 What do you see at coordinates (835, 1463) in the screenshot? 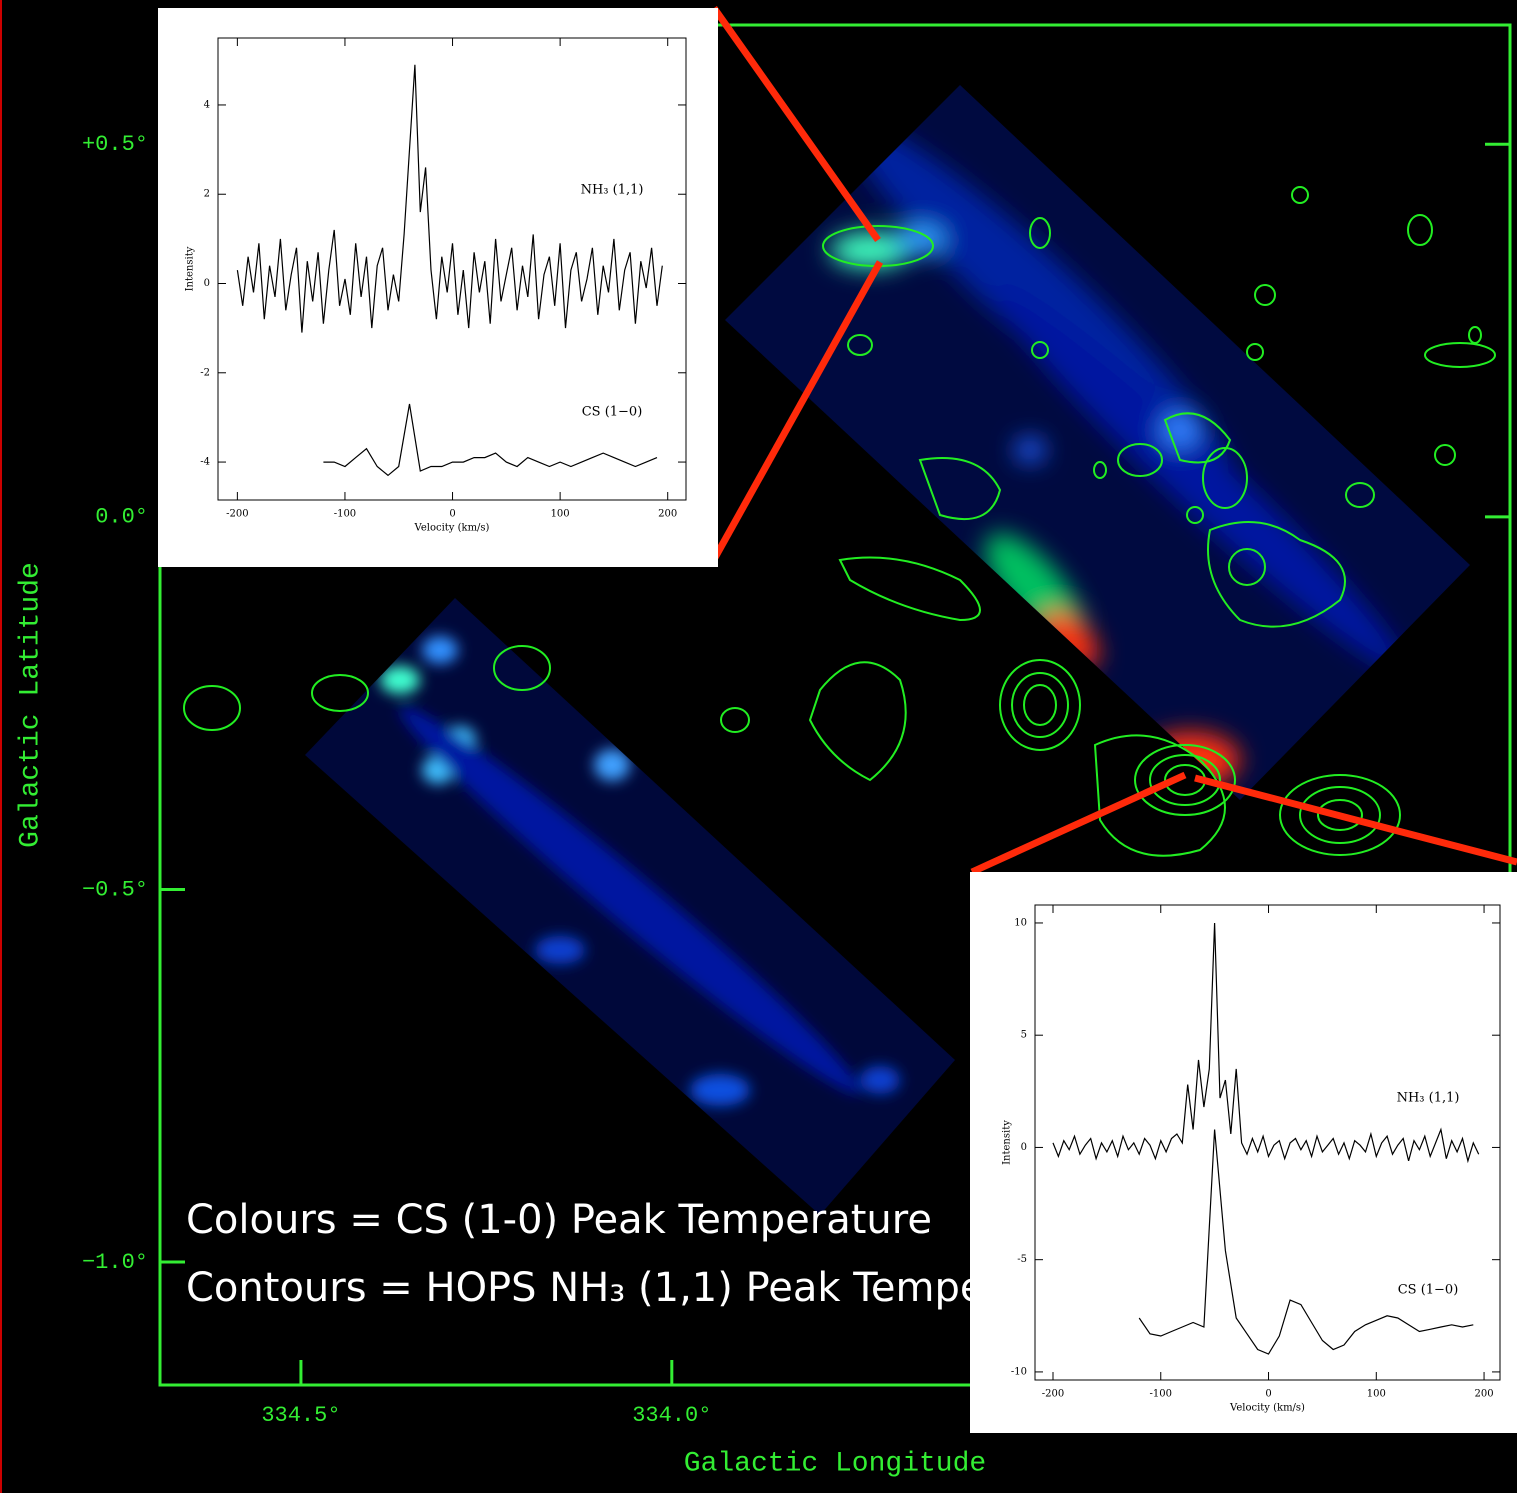
I see `x-axis-label: Galactic Longitude` at bounding box center [835, 1463].